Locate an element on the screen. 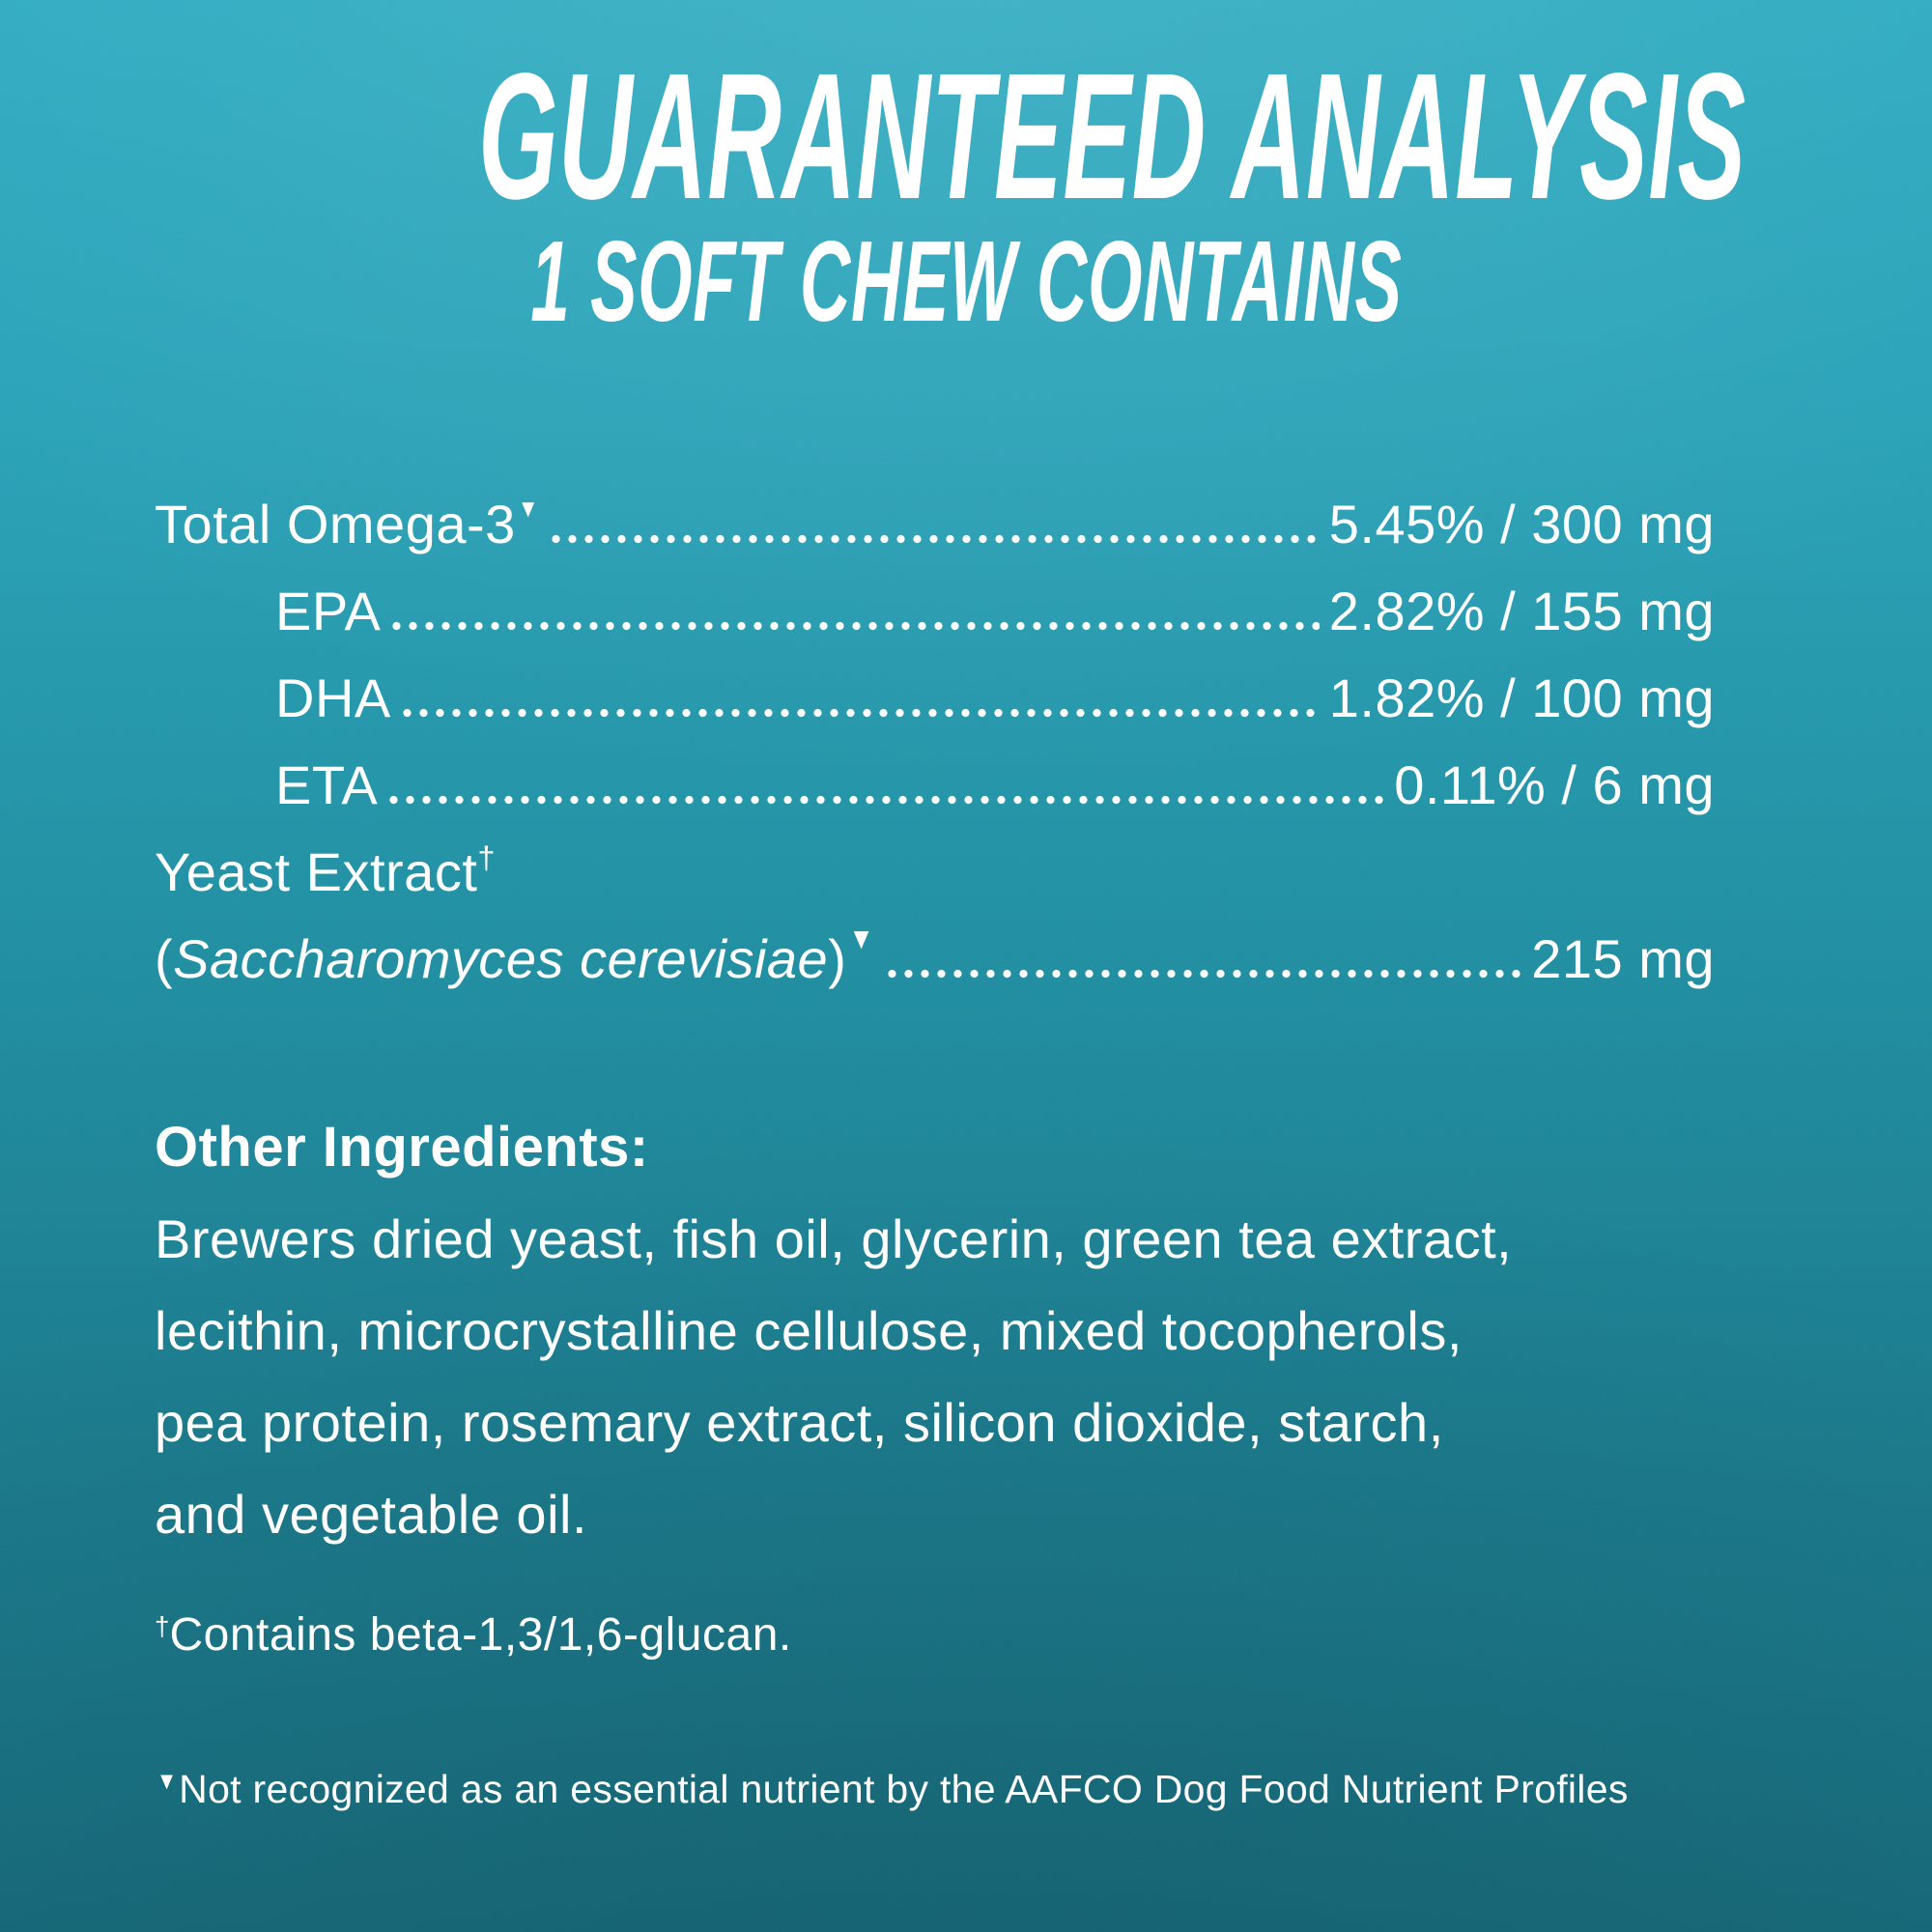  contains-note: †Contains beta-1,3/1,6-glucan. is located at coordinates (473, 1635).